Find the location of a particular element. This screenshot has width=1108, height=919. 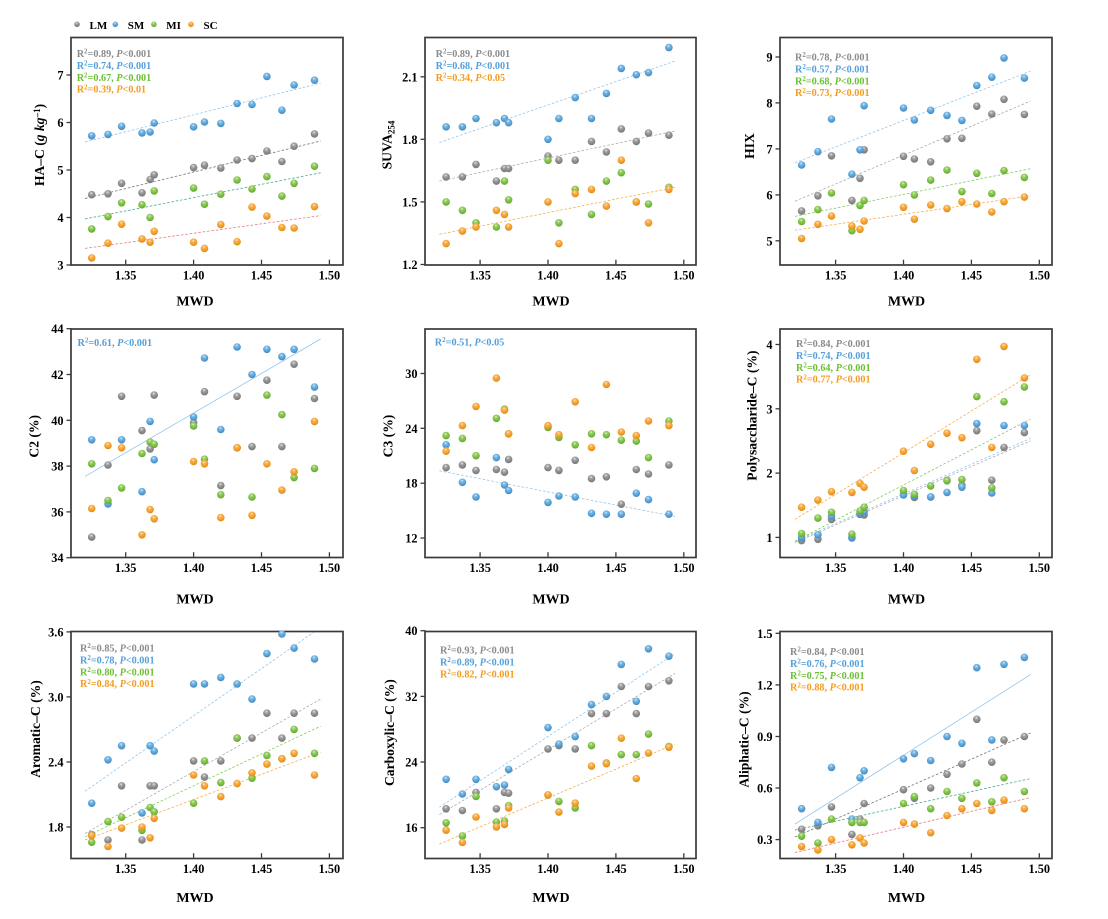

svg-text: HA–C (g kg–1) is located at coordinates (40, 145).